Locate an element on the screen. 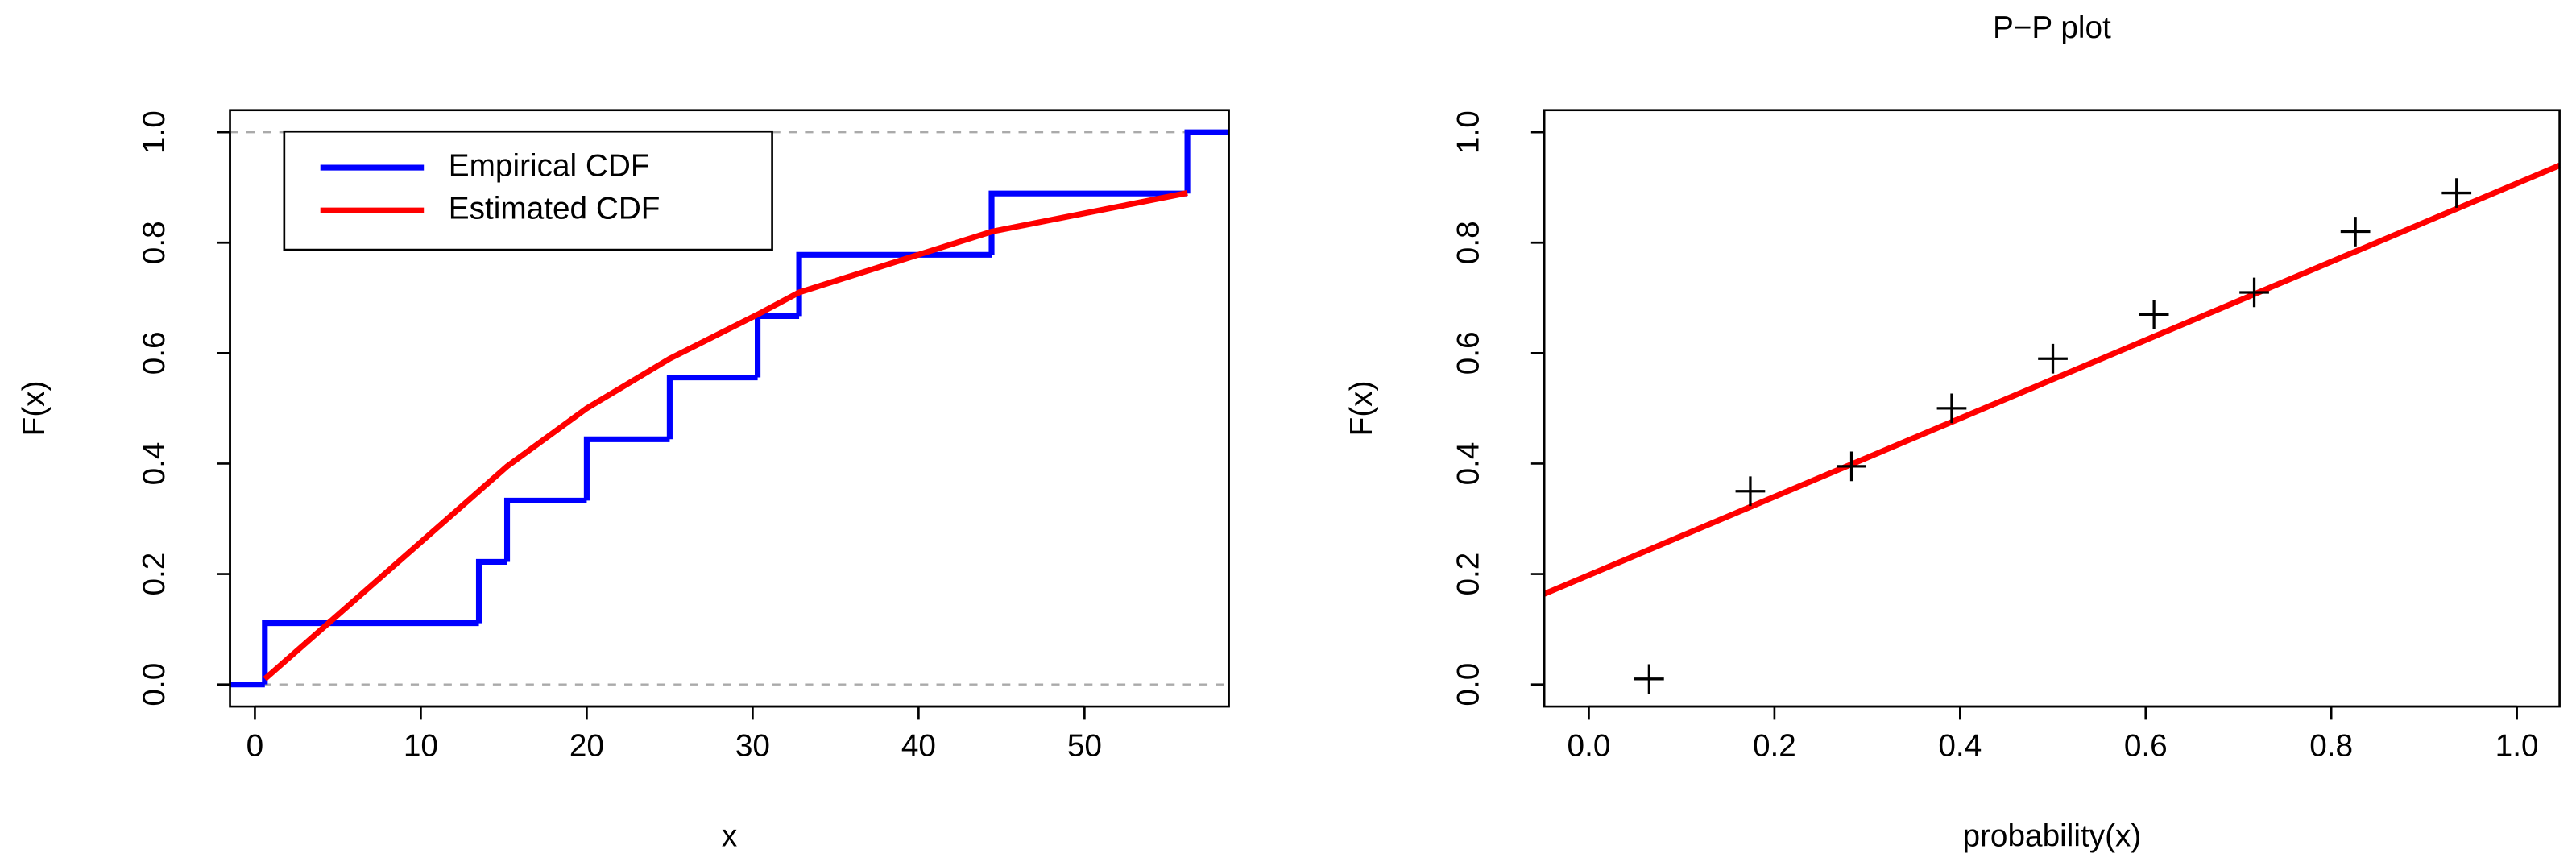 Image resolution: width=2576 pixels, height=866 pixels. x-axis-label: x is located at coordinates (729, 835).